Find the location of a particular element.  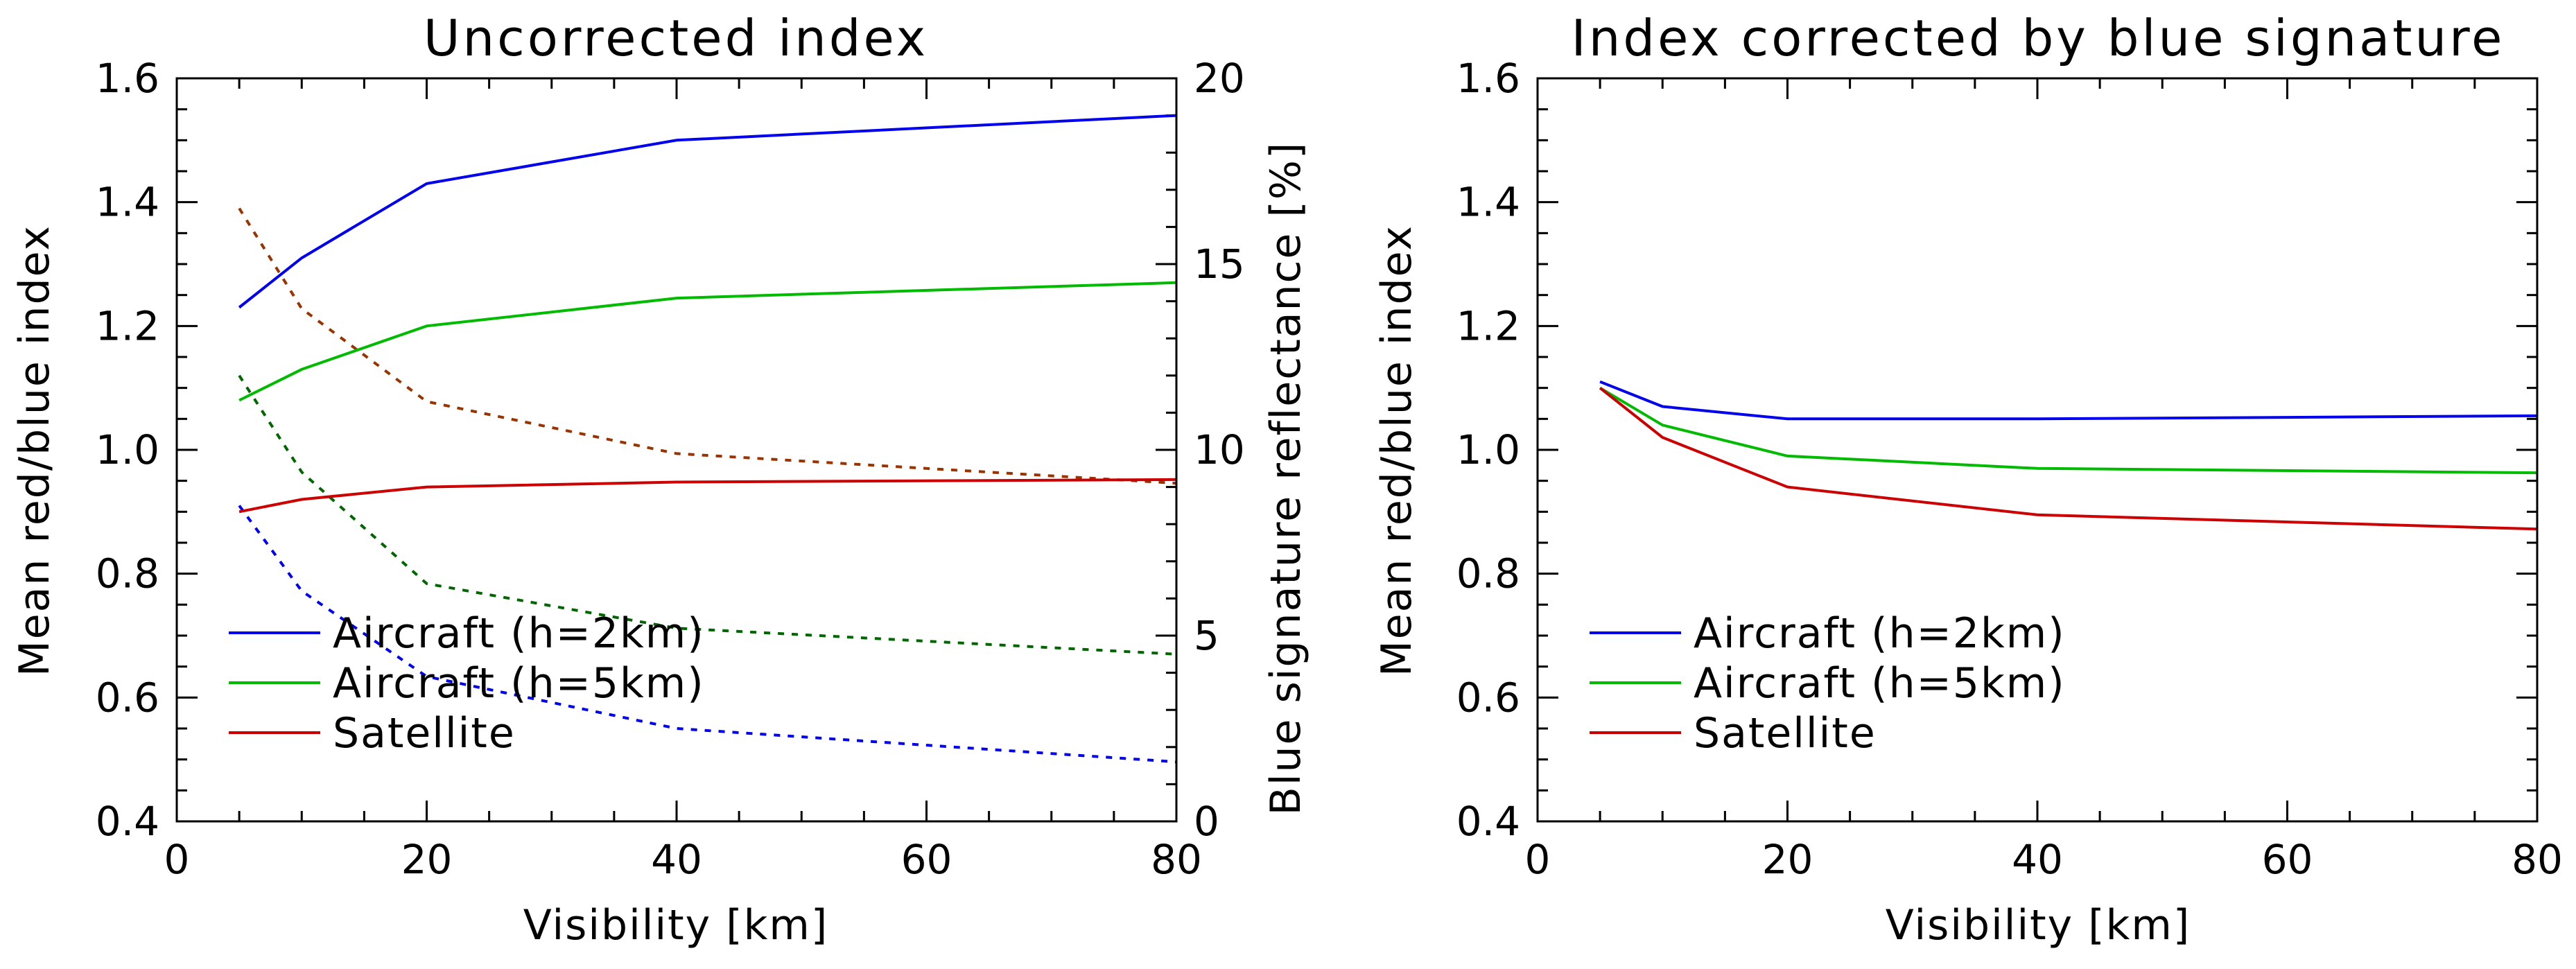

y2-tick-label: 5 is located at coordinates (1206, 635).